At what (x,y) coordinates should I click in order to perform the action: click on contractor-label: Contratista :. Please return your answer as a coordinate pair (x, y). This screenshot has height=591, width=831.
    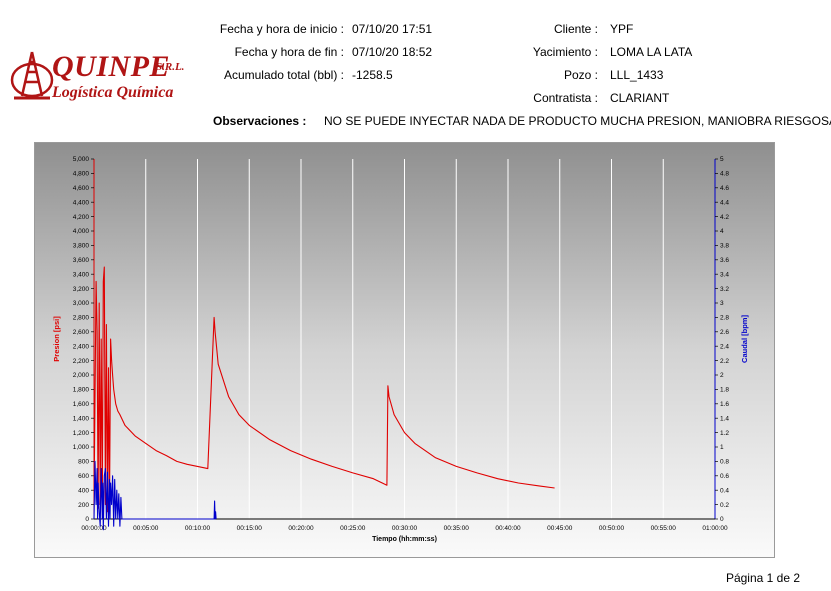
    Looking at the image, I should click on (565, 98).